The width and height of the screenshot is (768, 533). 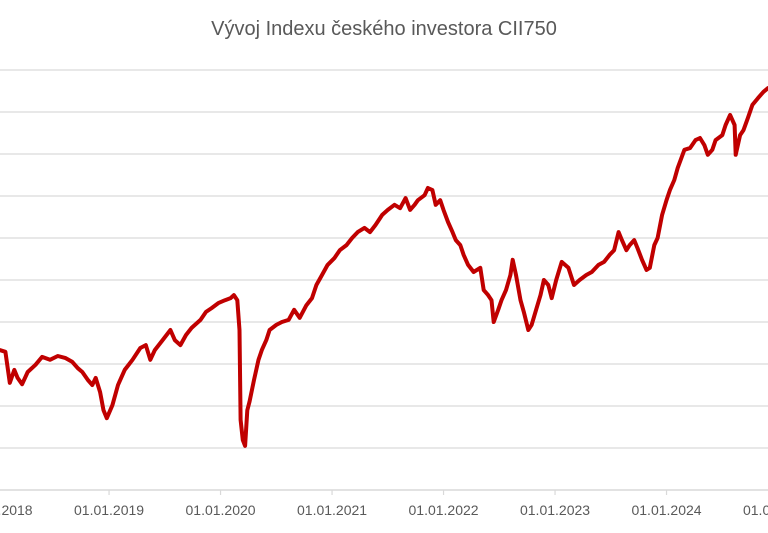 I want to click on chart-title: Vývoj Indexu českého investora CII750, so click(x=384, y=29).